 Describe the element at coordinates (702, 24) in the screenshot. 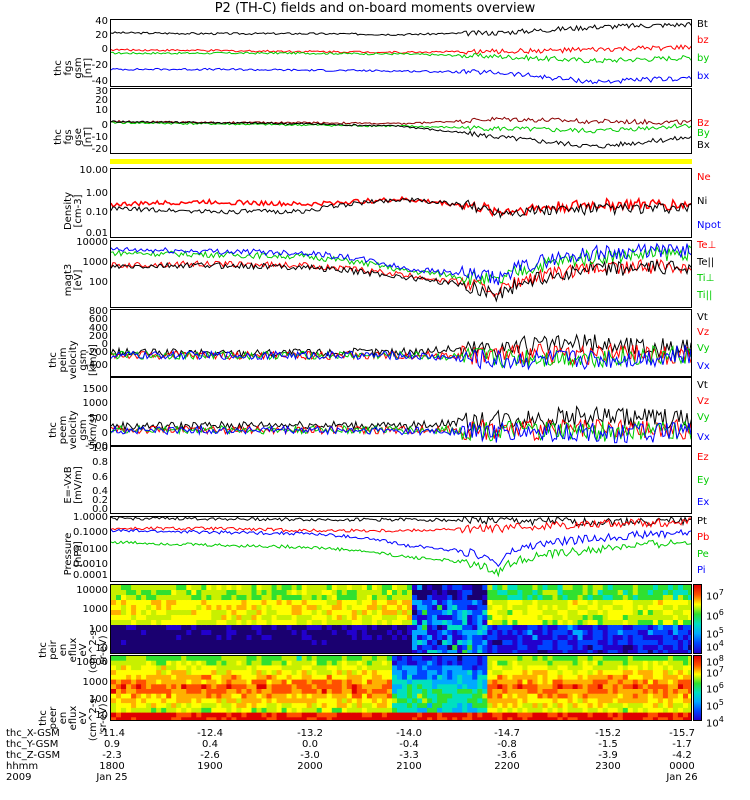

I see `legend-p1-0: Bt` at that location.